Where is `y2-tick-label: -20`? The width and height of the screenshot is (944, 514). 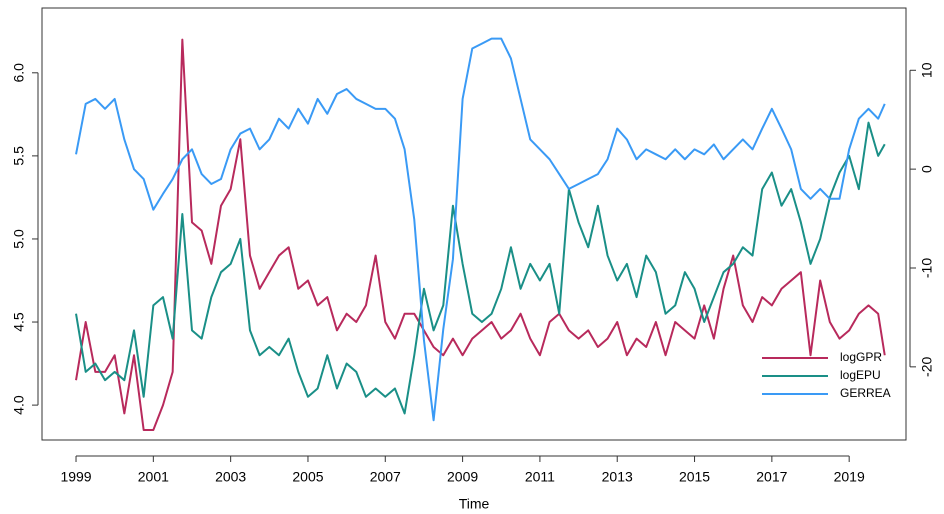
y2-tick-label: -20 is located at coordinates (927, 367).